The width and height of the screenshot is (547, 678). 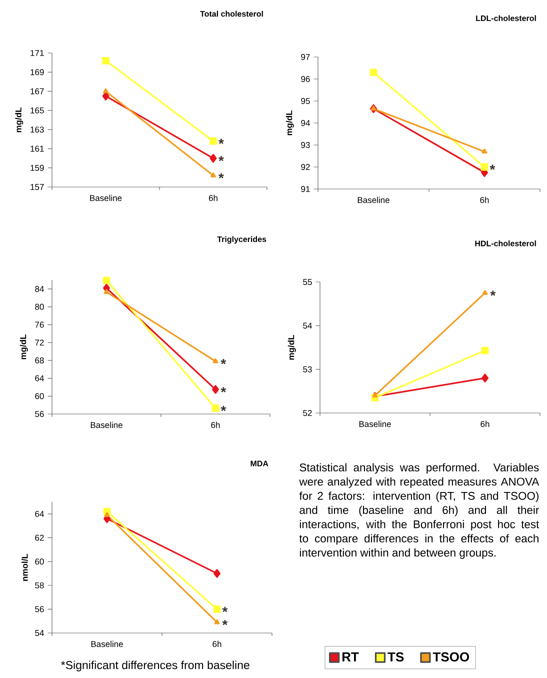 What do you see at coordinates (39, 537) in the screenshot?
I see `y-tick-label: 62` at bounding box center [39, 537].